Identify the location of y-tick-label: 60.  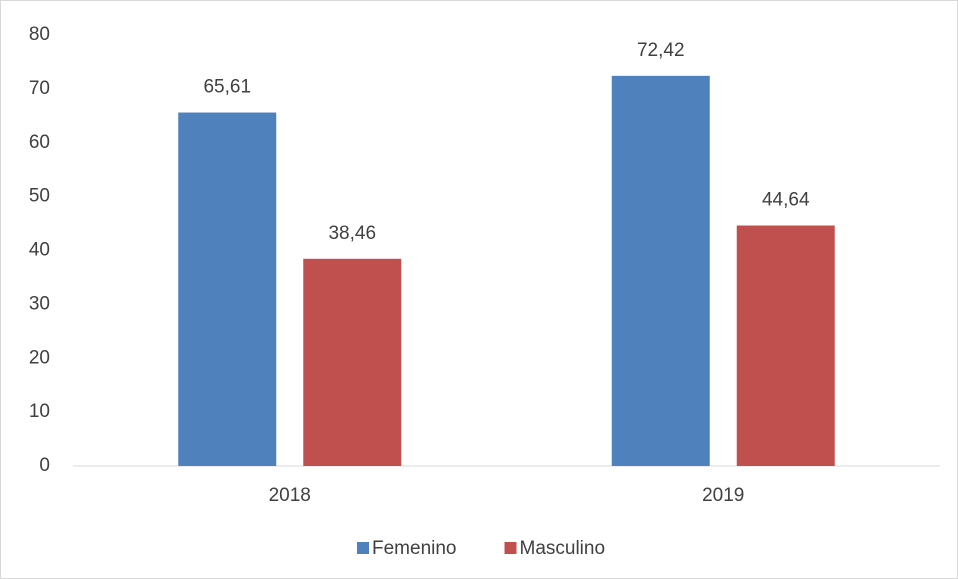
(39, 142).